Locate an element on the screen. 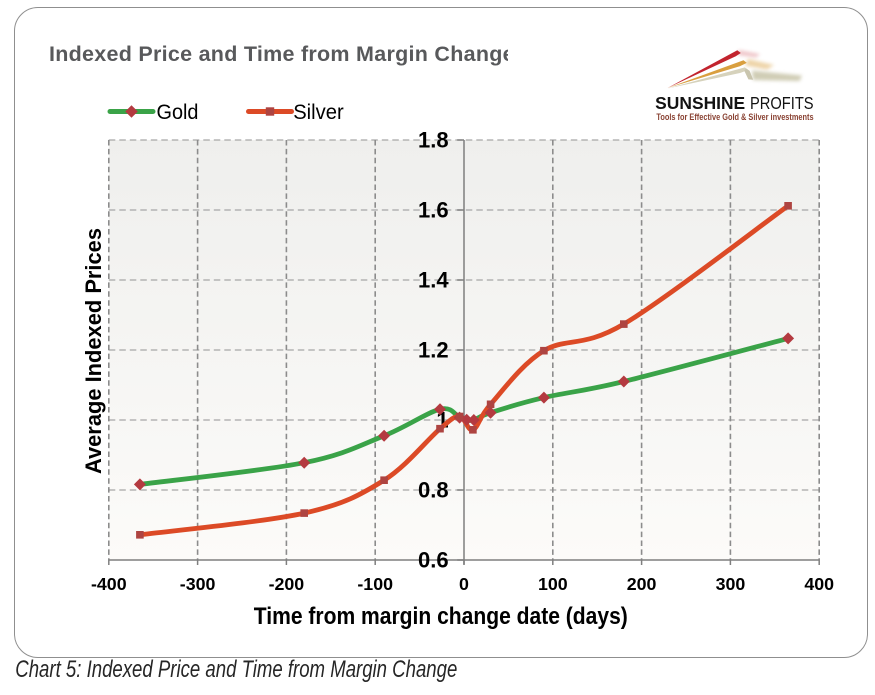 This screenshot has height=695, width=875. svg-text: 0.8 is located at coordinates (433, 490).